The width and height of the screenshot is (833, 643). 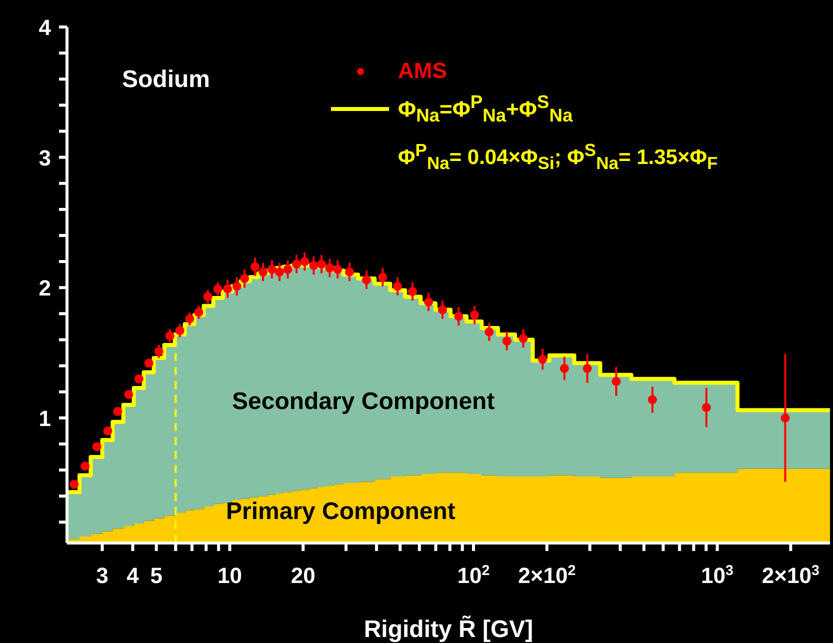 What do you see at coordinates (166, 80) in the screenshot?
I see `annotation: Sodium` at bounding box center [166, 80].